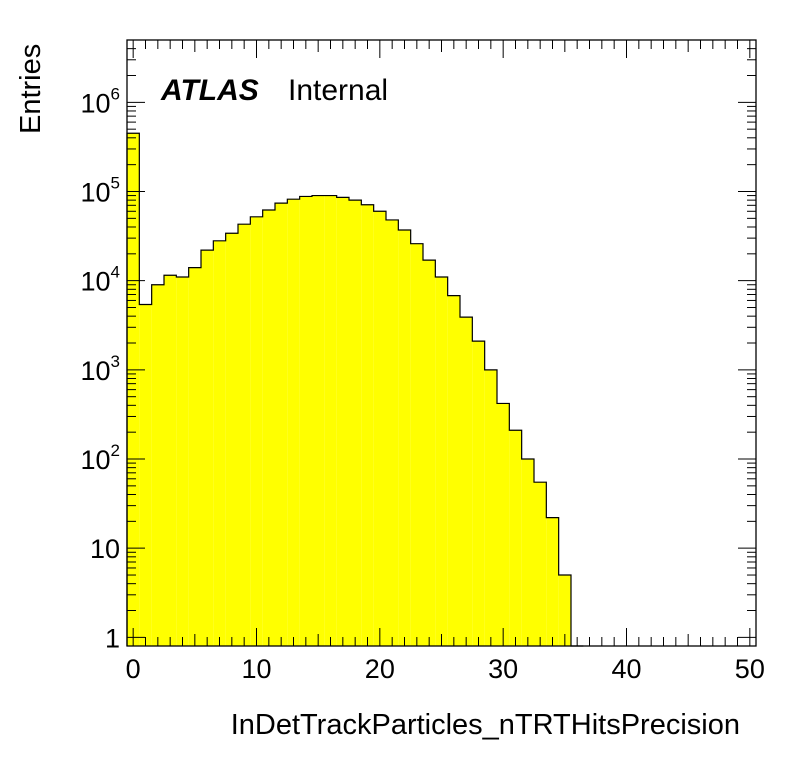 The width and height of the screenshot is (796, 772). Describe the element at coordinates (503, 669) in the screenshot. I see `x-tick-label: 30` at that location.